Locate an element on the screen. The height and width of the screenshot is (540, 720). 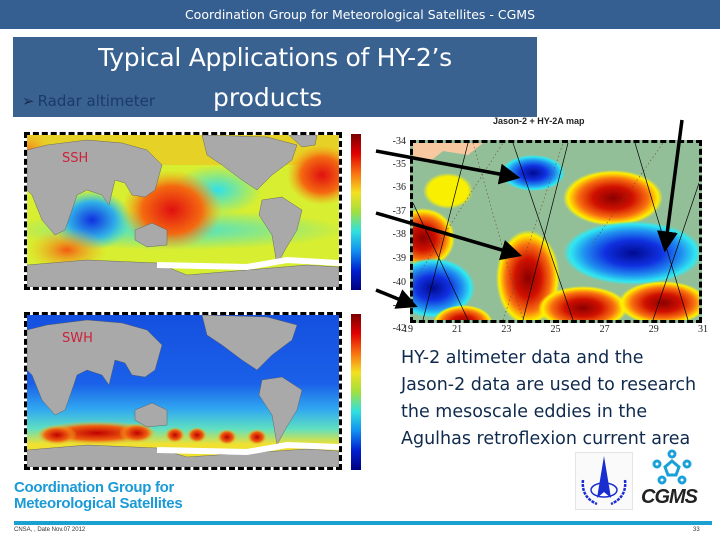
eddy-field-graphic is located at coordinates (556, 231).